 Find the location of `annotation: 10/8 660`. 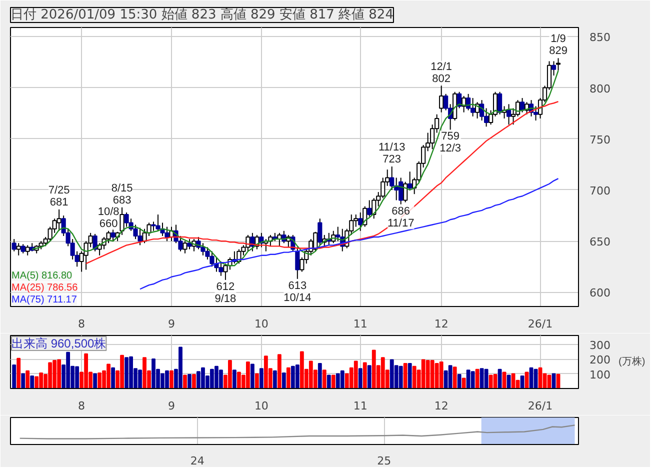

annotation: 10/8 660 is located at coordinates (109, 218).